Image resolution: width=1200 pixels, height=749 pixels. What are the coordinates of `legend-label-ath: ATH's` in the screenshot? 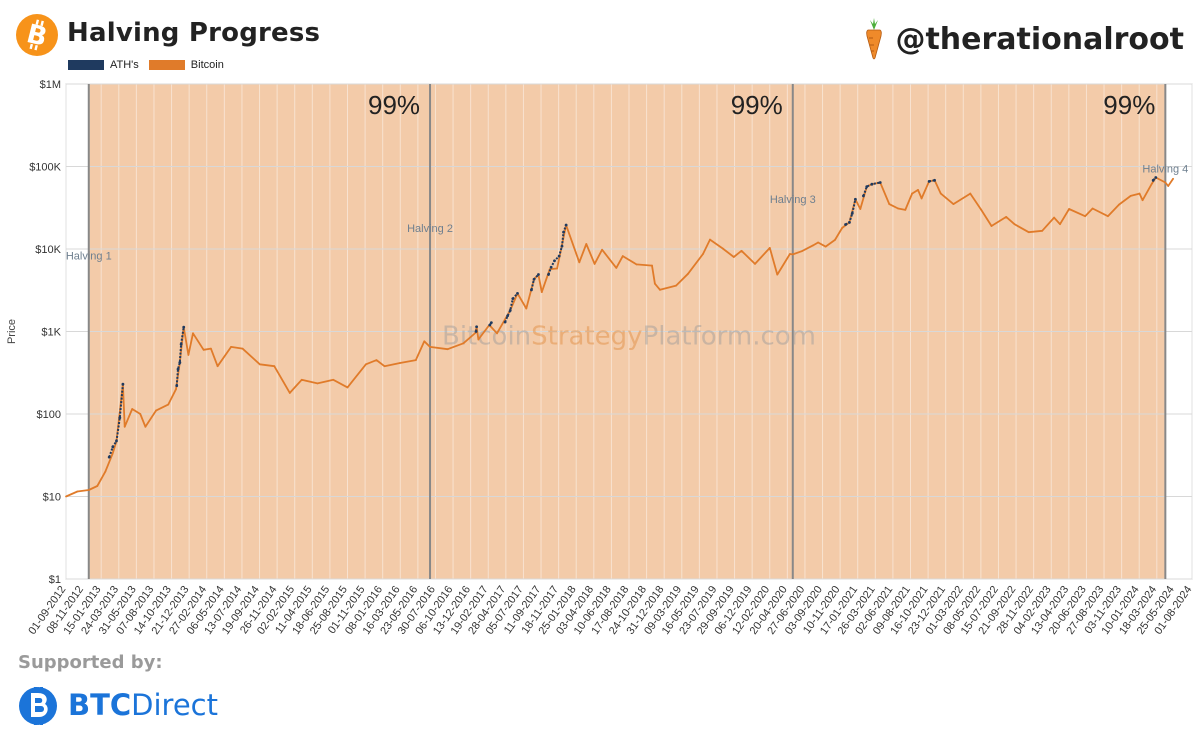 It's located at (124, 65).